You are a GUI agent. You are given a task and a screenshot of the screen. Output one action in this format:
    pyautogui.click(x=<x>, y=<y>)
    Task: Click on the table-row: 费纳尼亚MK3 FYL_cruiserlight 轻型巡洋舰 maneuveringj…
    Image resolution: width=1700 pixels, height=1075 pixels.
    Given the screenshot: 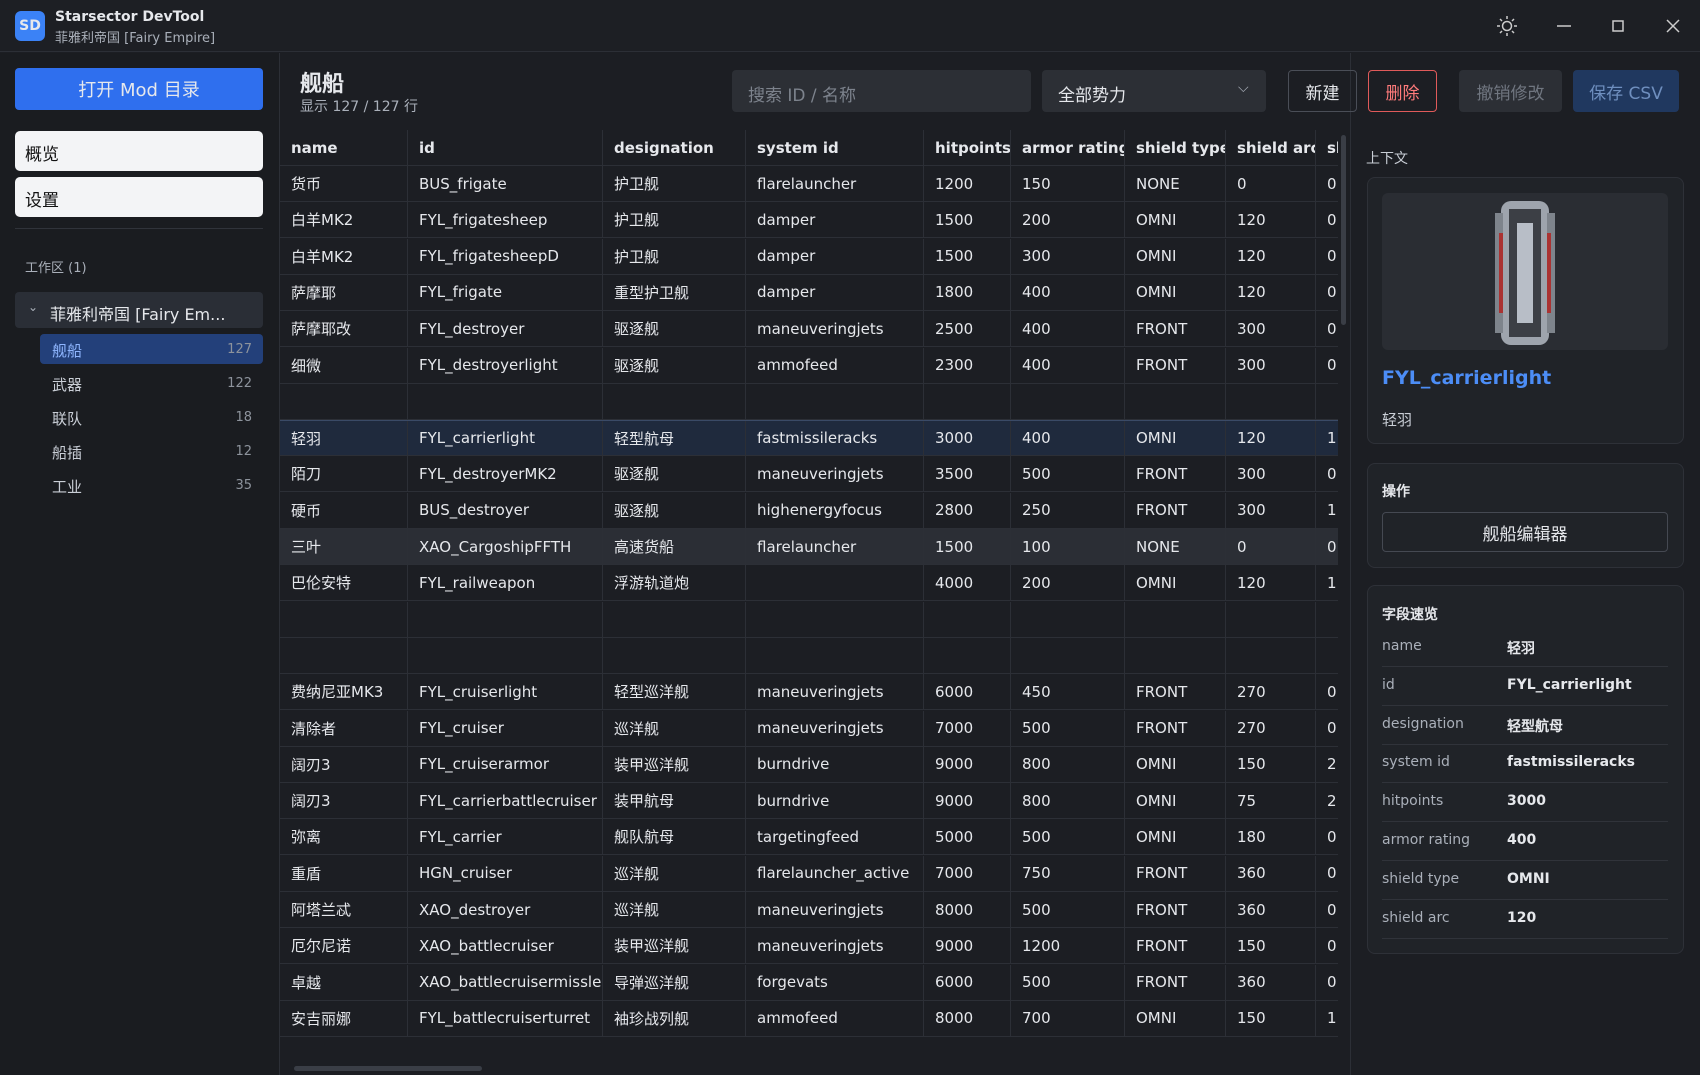 What is the action you would take?
    pyautogui.click(x=809, y=692)
    